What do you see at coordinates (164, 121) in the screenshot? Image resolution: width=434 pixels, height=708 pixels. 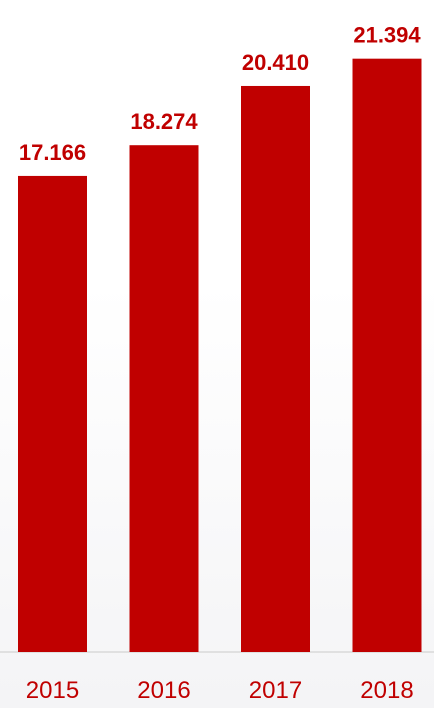 I see `data-label-2016: 18.274` at bounding box center [164, 121].